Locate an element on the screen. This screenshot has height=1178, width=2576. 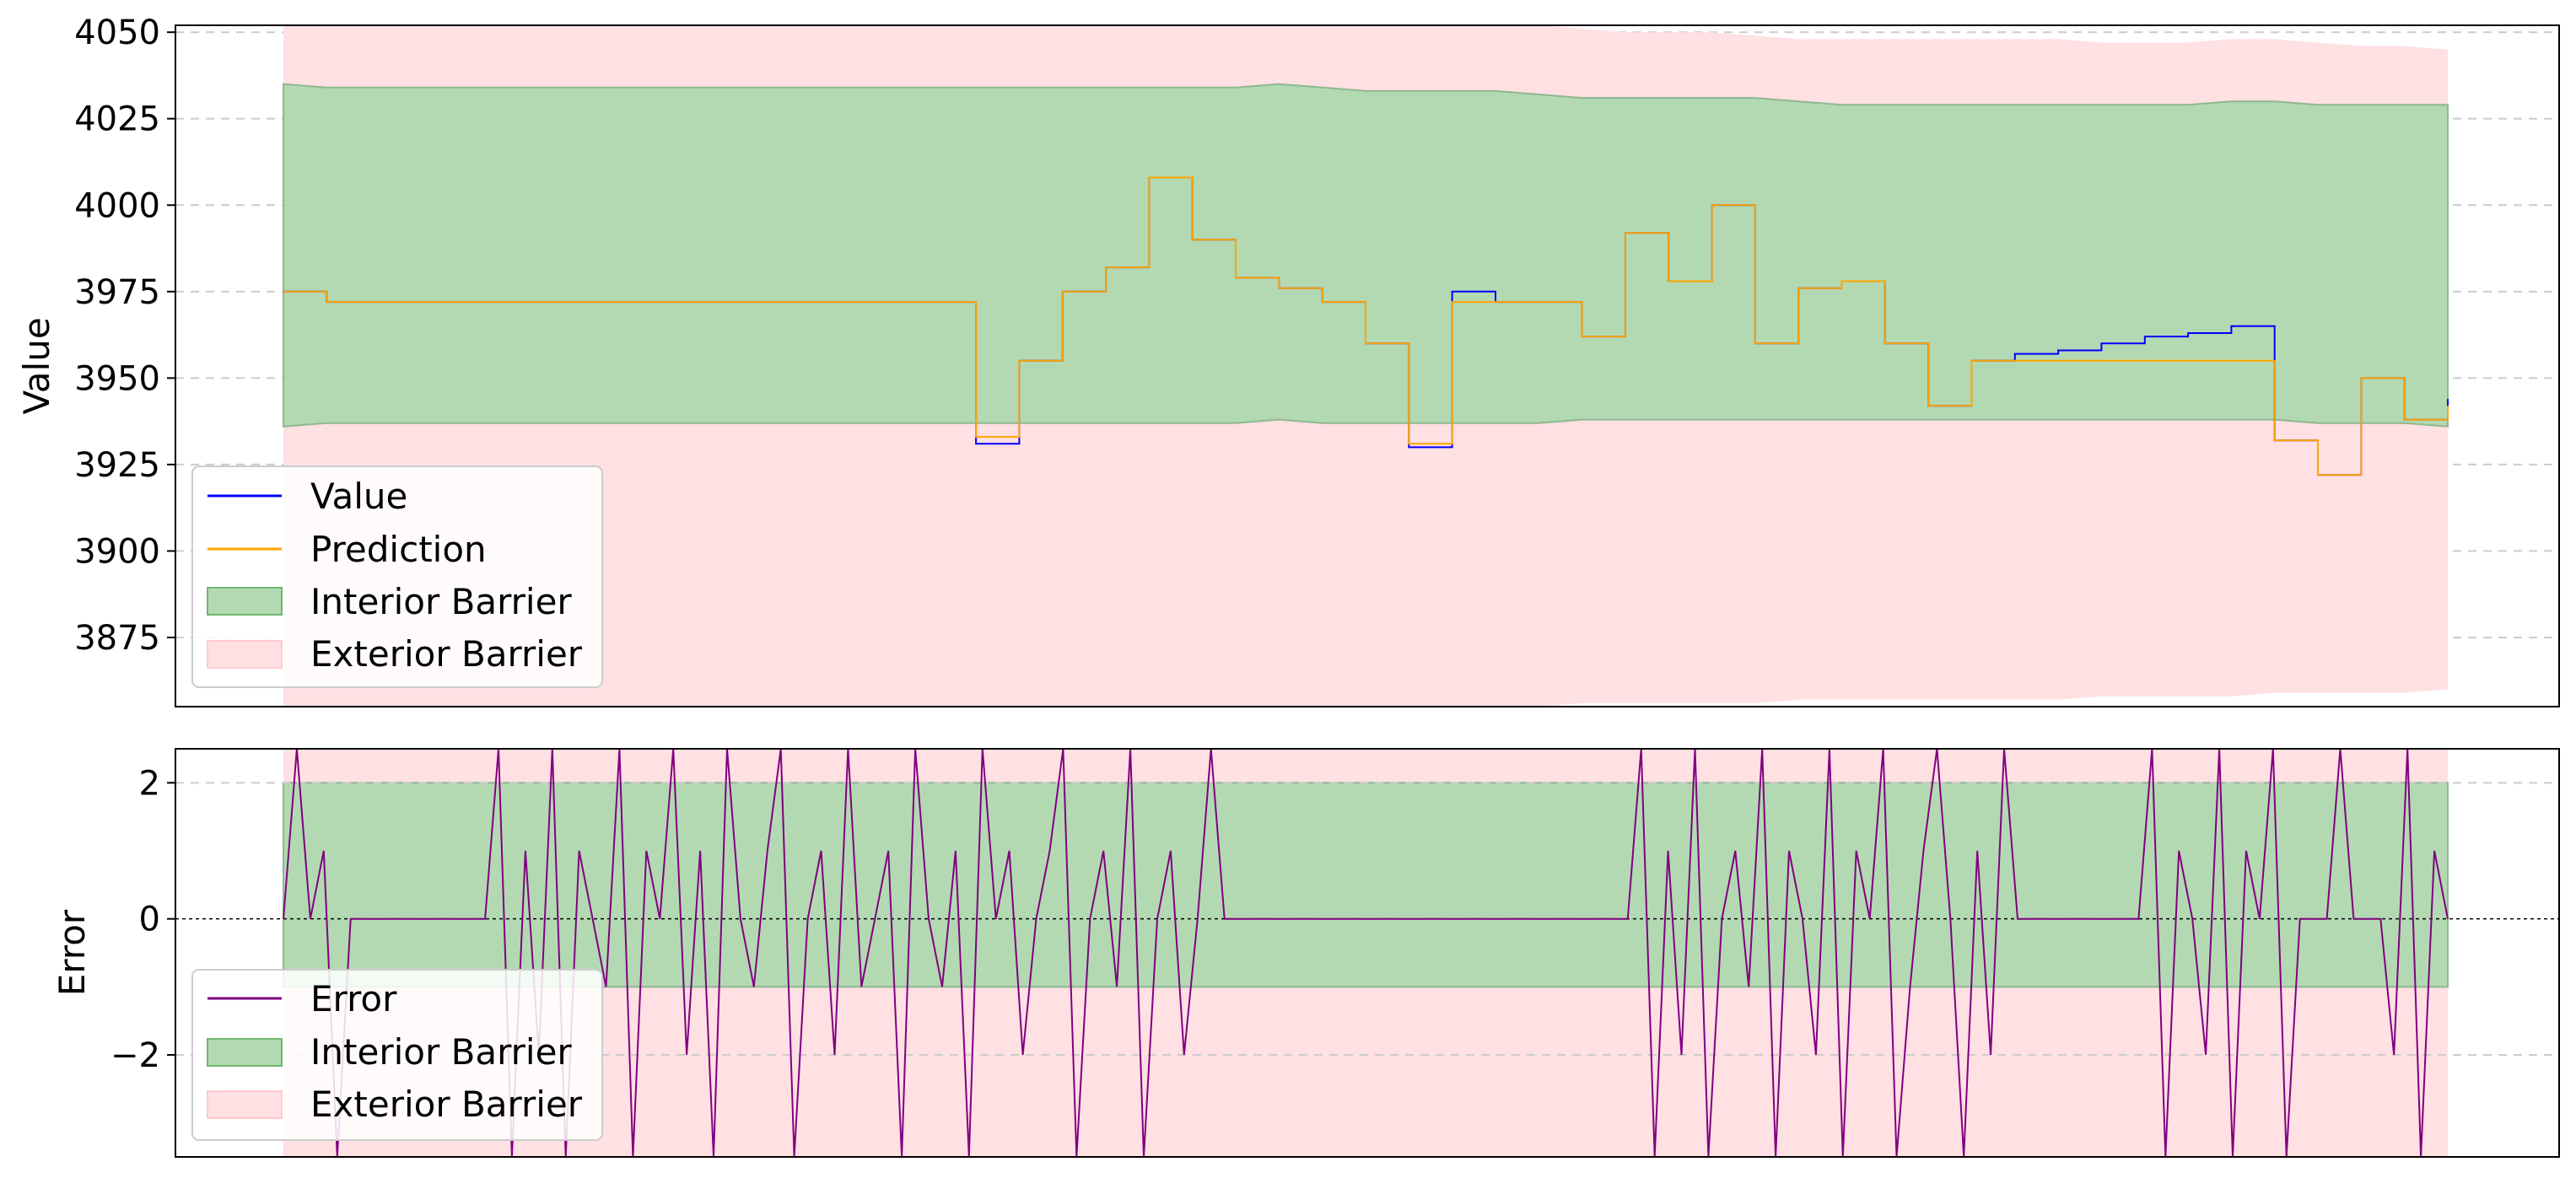
error-y-axis-label: Error is located at coordinates (72, 952).